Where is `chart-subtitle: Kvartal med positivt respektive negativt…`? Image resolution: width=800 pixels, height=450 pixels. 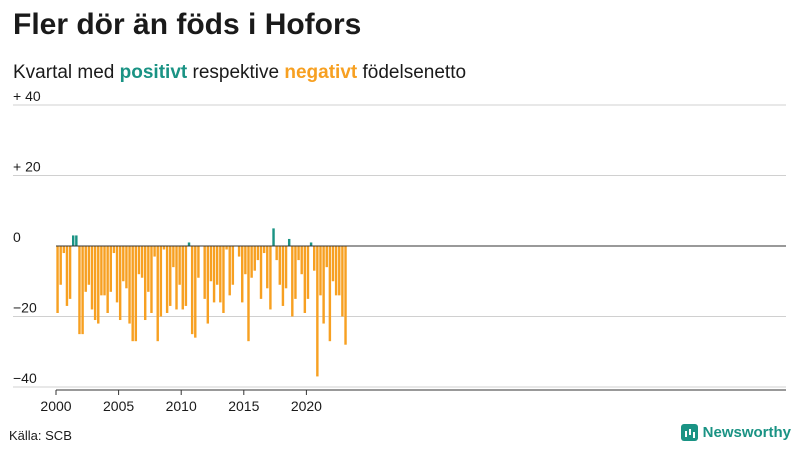 chart-subtitle: Kvartal med positivt respektive negativt… is located at coordinates (239, 73).